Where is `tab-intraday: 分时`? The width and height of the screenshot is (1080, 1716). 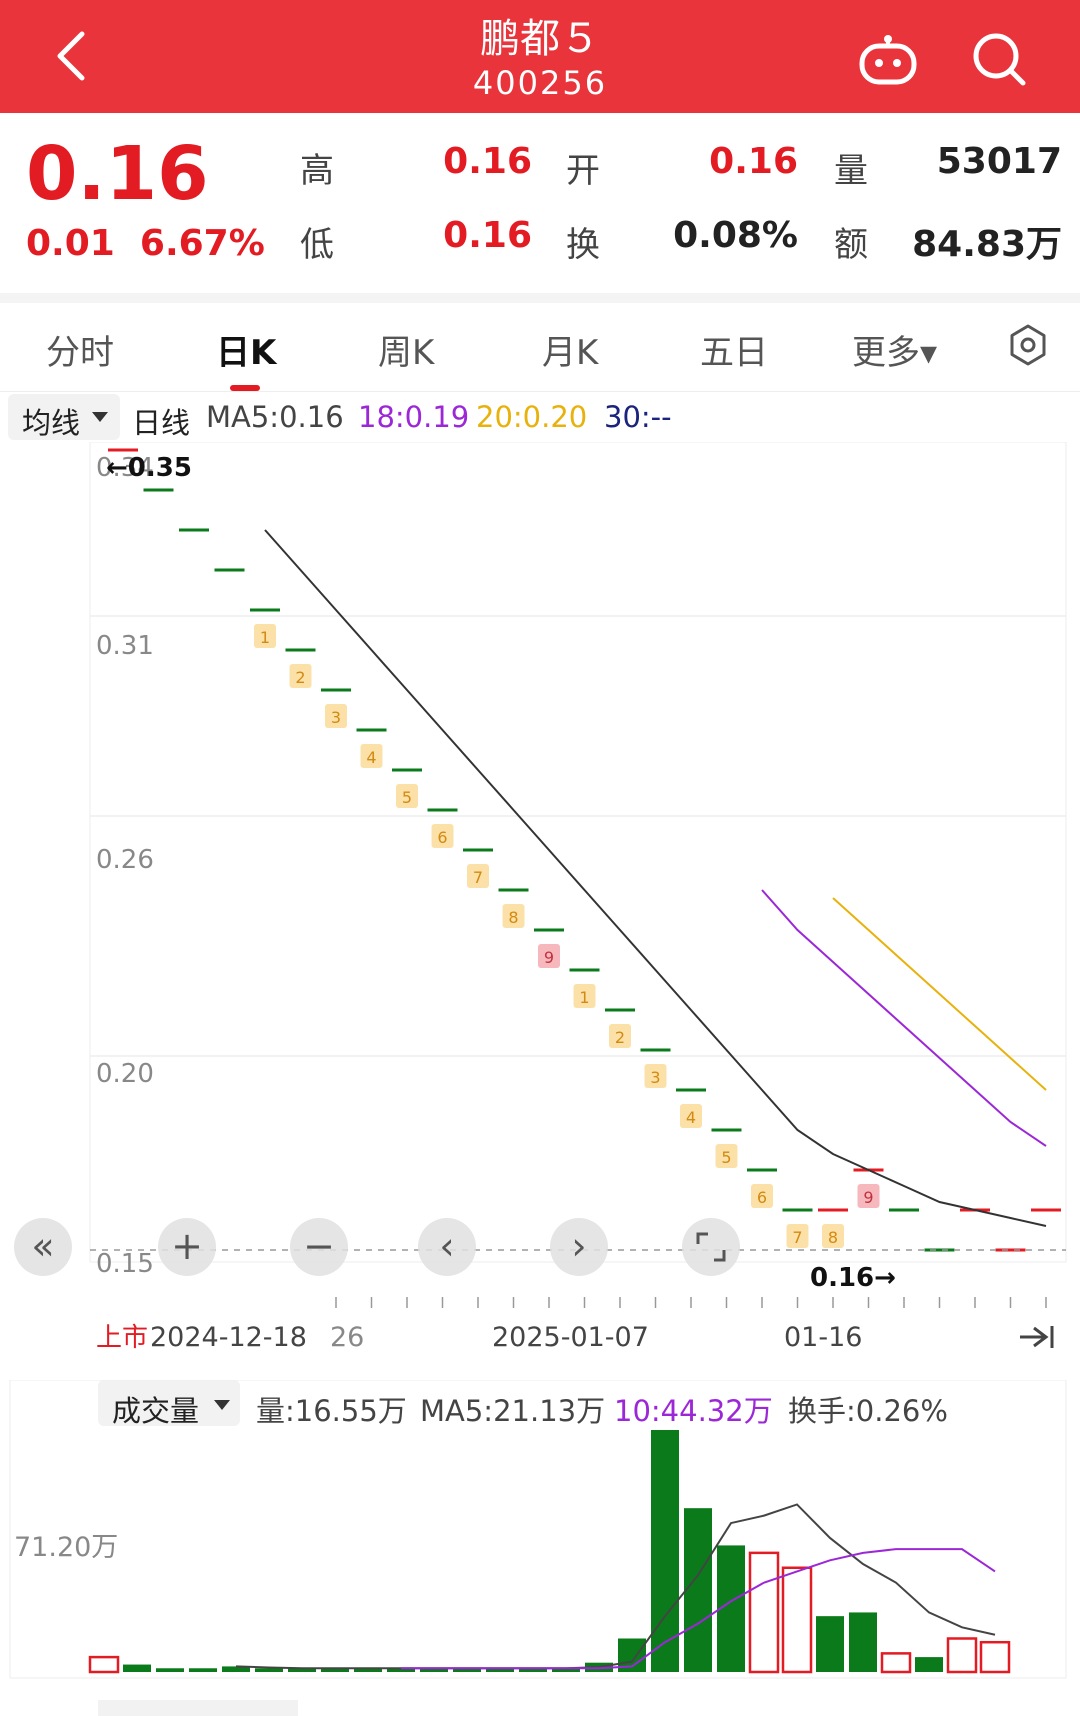
tab-intraday: 分时 is located at coordinates (80, 353).